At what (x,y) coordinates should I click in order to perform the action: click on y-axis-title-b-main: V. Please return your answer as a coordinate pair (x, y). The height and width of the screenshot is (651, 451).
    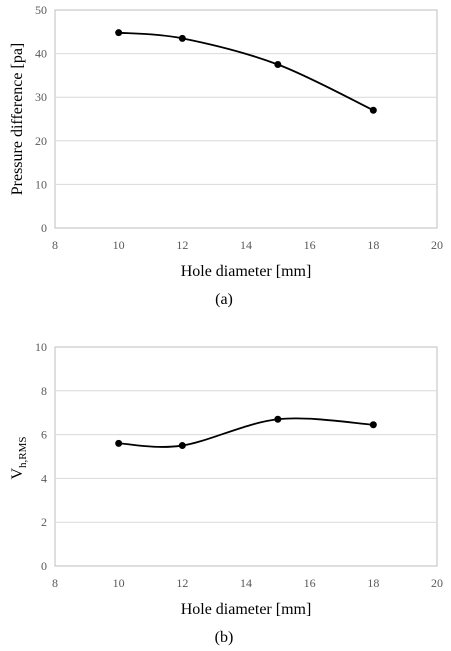
    Looking at the image, I should click on (17, 474).